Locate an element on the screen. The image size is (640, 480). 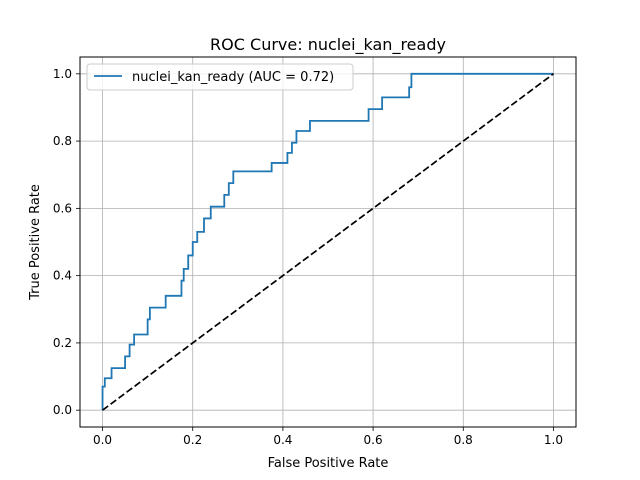
y-tick-label: 0.8 is located at coordinates (62, 141).